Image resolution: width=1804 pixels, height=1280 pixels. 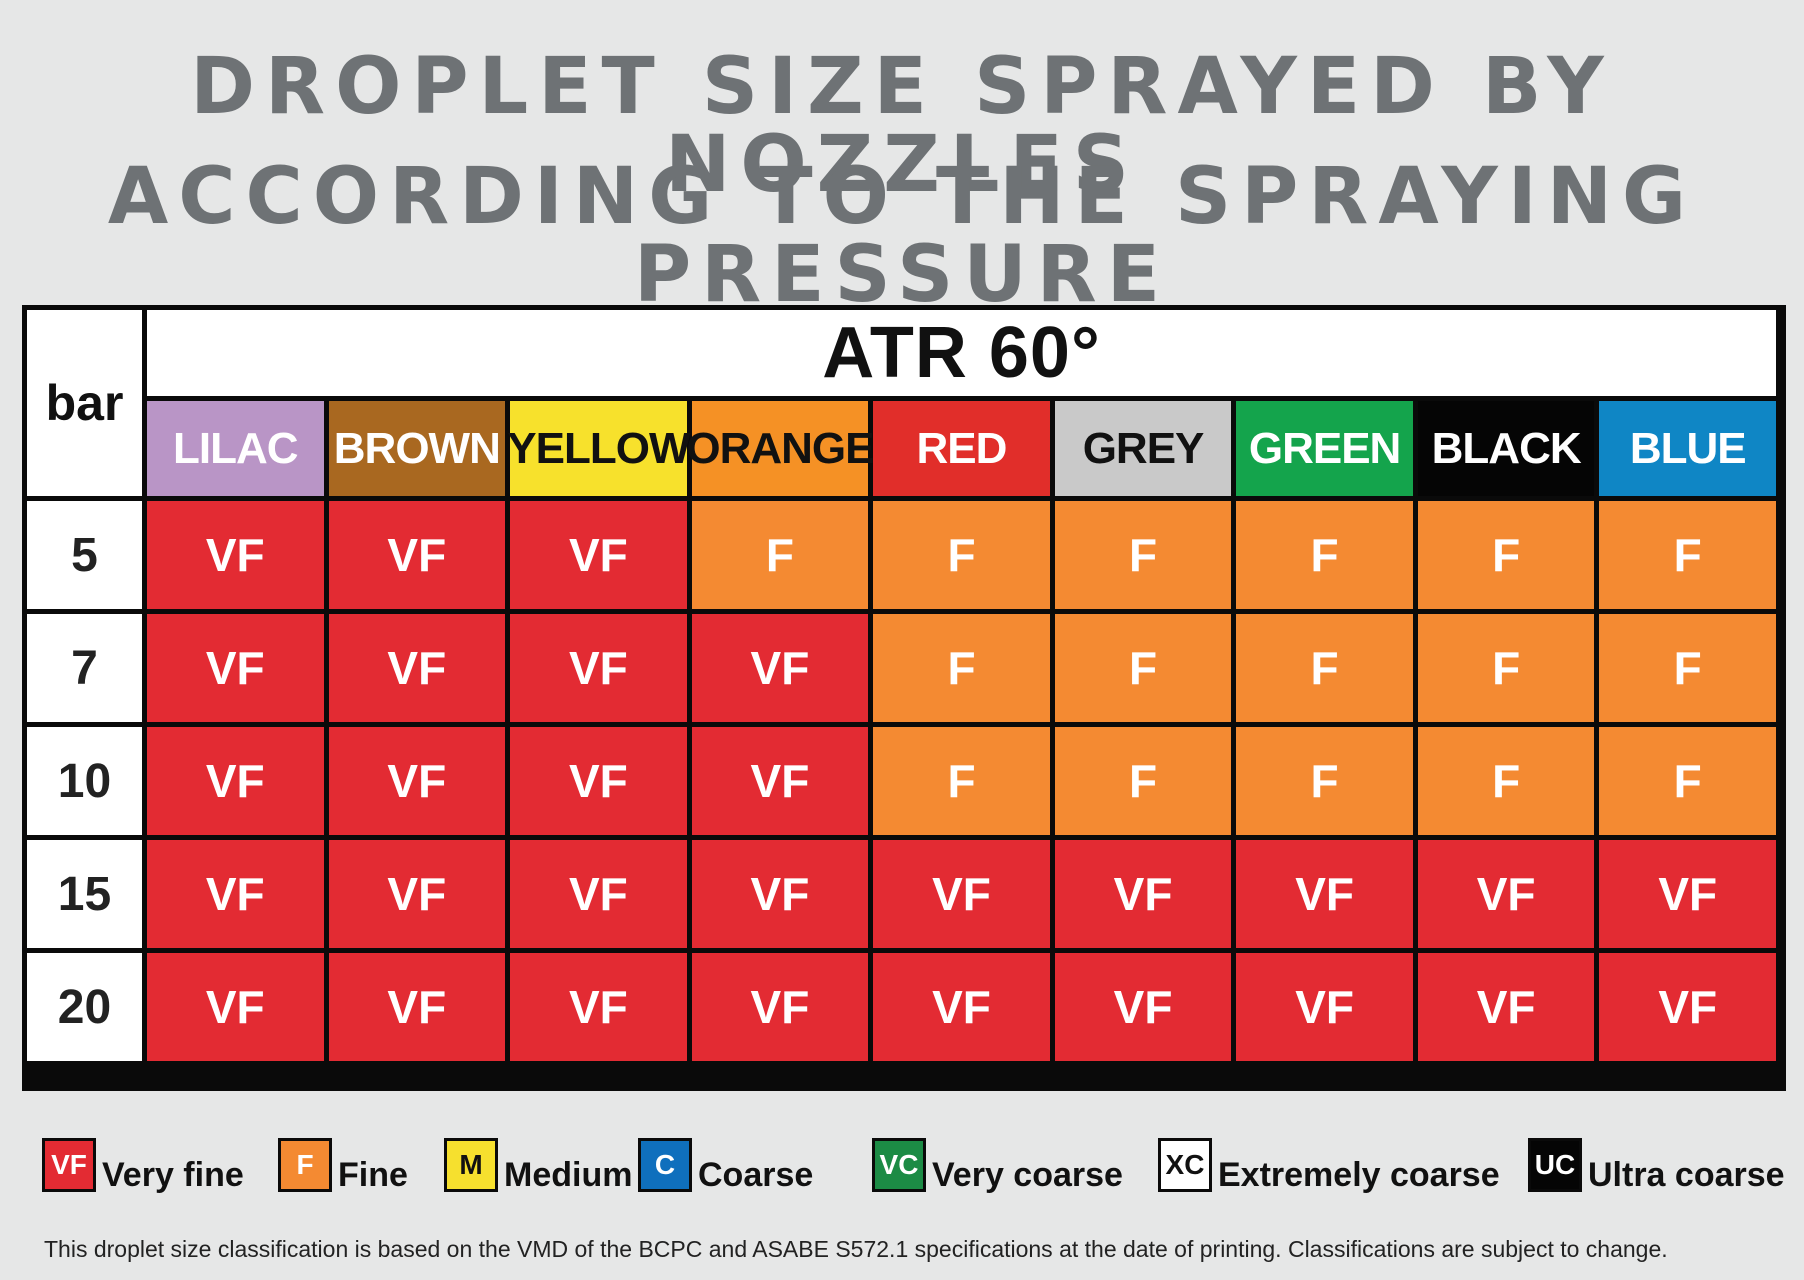 I want to click on cell-5-grey: F, so click(x=1143, y=555).